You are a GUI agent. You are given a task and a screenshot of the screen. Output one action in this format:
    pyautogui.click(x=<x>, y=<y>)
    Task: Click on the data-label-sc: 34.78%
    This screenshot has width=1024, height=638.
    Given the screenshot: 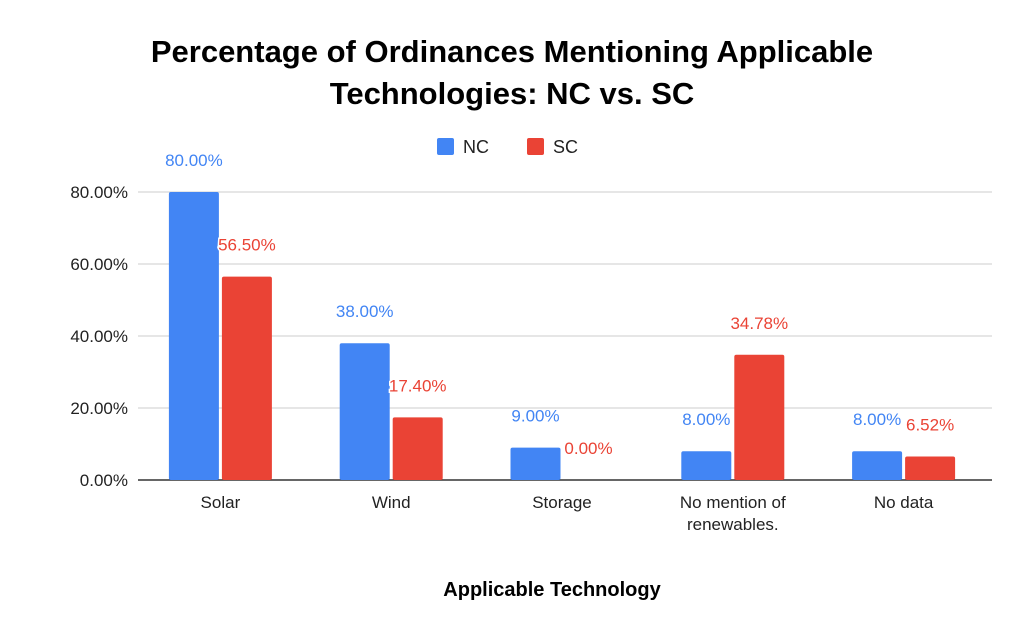 What is the action you would take?
    pyautogui.click(x=759, y=323)
    